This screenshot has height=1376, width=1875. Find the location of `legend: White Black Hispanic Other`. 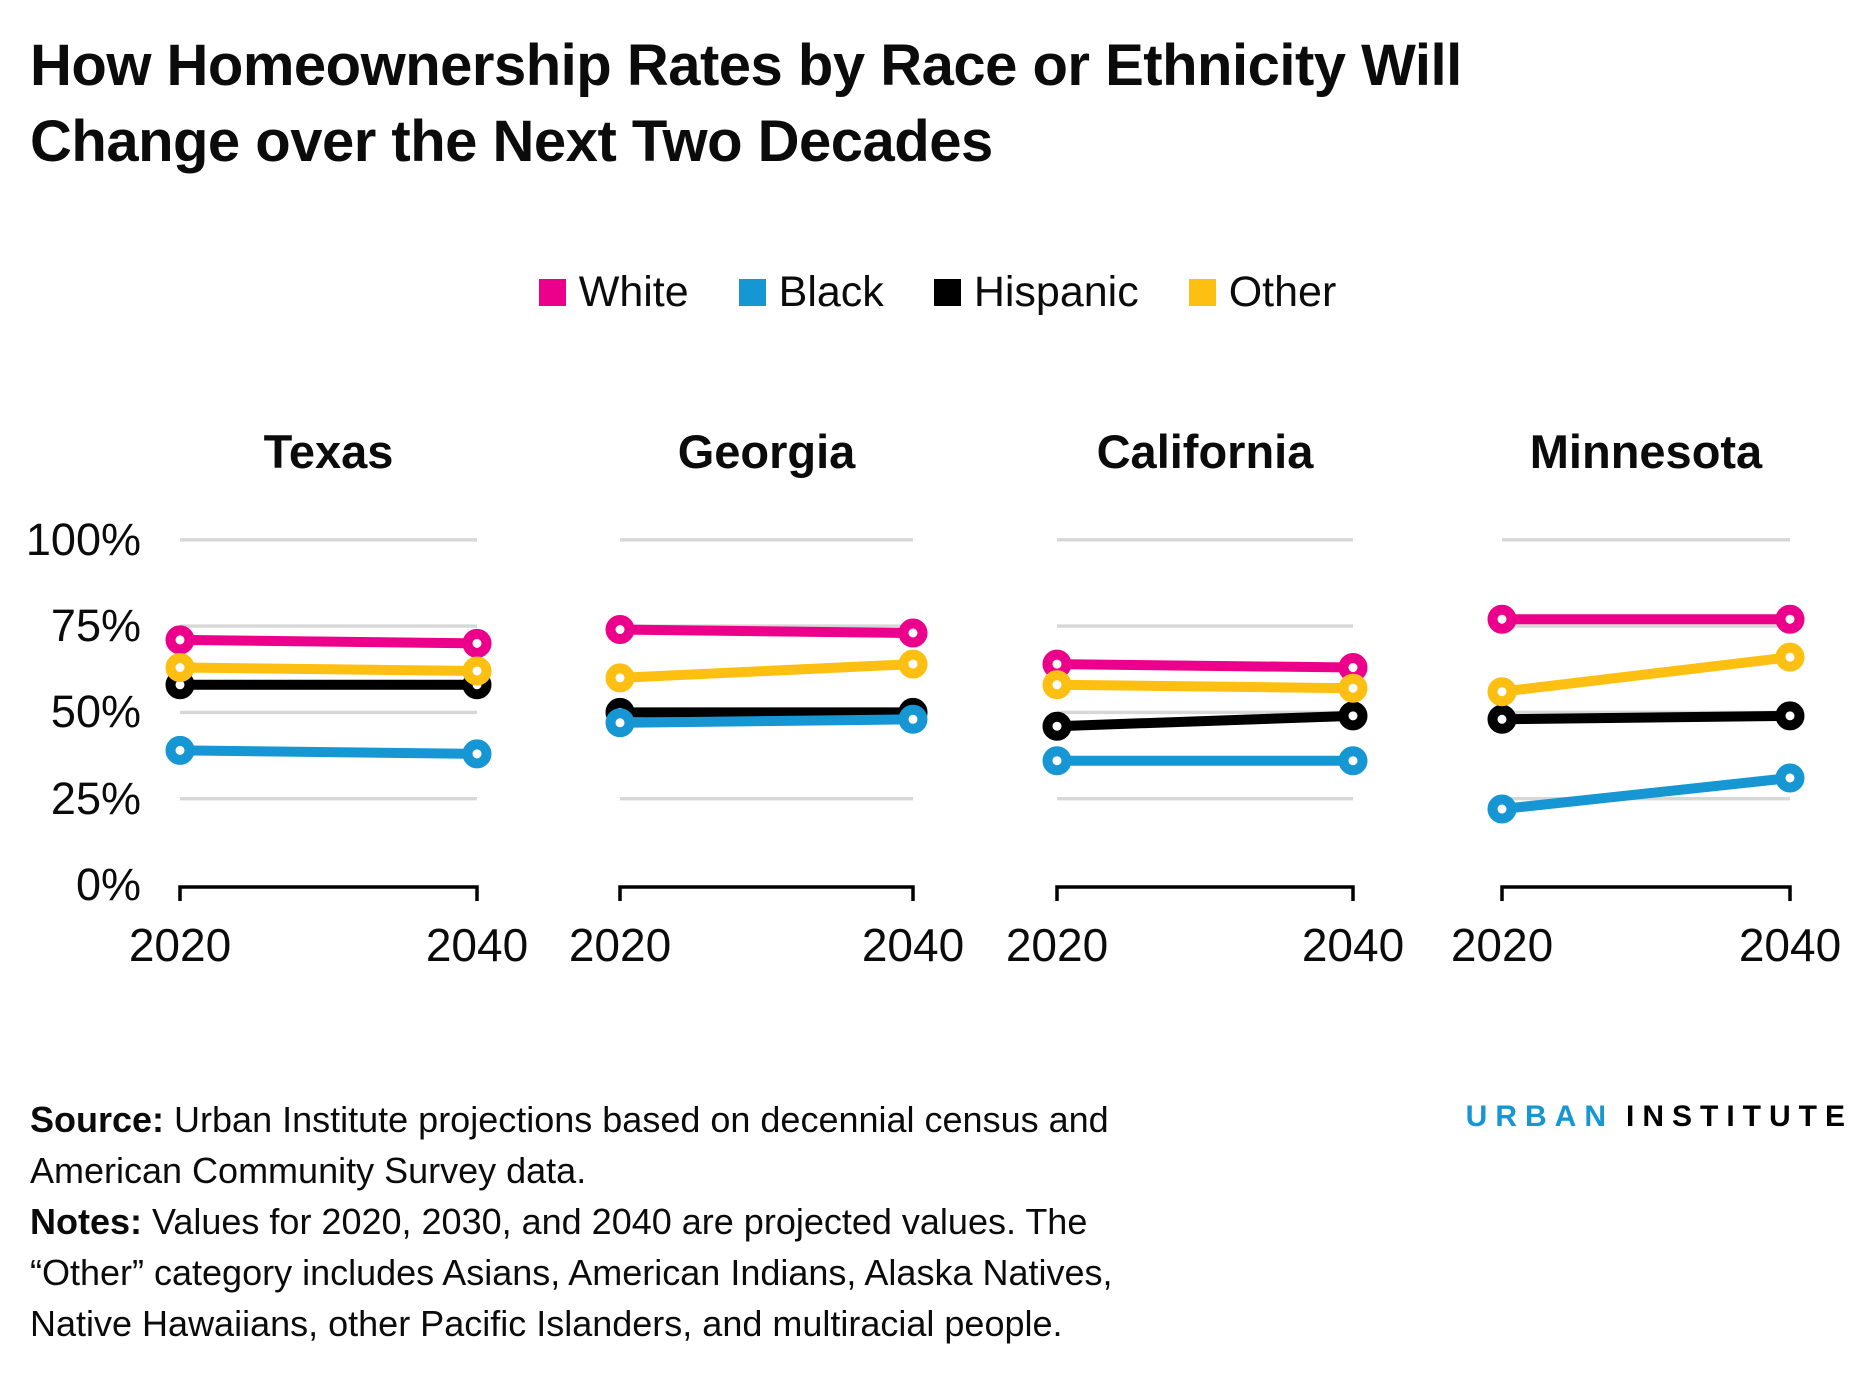

legend: White Black Hispanic Other is located at coordinates (937, 292).